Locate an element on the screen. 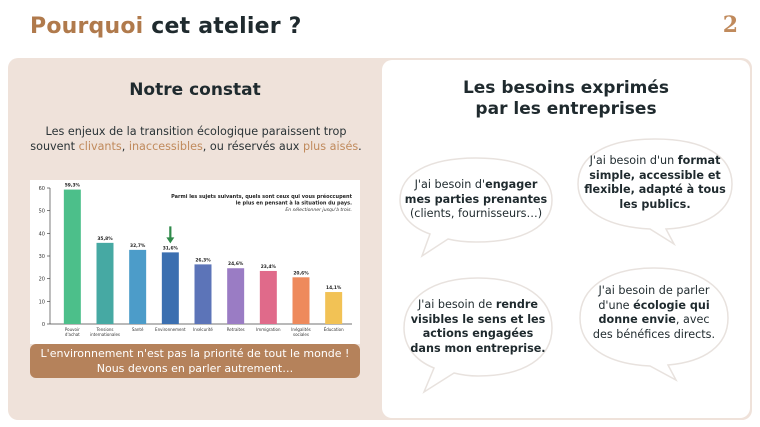 Image resolution: width=760 pixels, height=427 pixels. y-tick-label: 0 is located at coordinates (43, 325).